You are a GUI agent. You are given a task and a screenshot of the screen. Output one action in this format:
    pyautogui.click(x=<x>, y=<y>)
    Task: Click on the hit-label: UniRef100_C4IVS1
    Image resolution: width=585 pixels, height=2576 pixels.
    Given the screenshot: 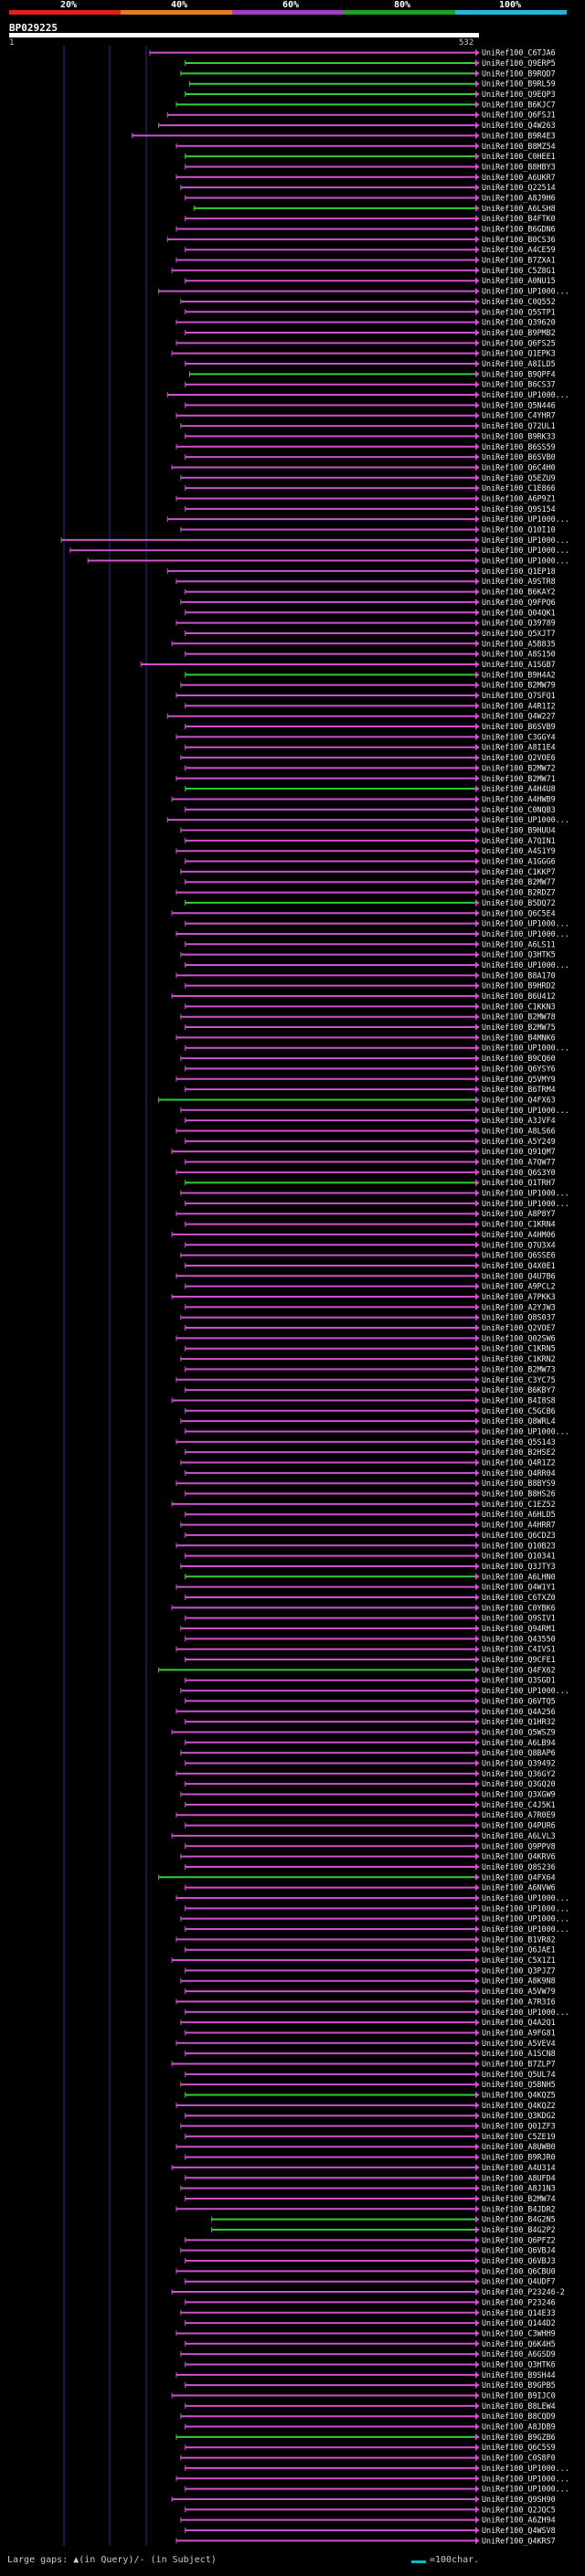 What is the action you would take?
    pyautogui.click(x=519, y=1649)
    